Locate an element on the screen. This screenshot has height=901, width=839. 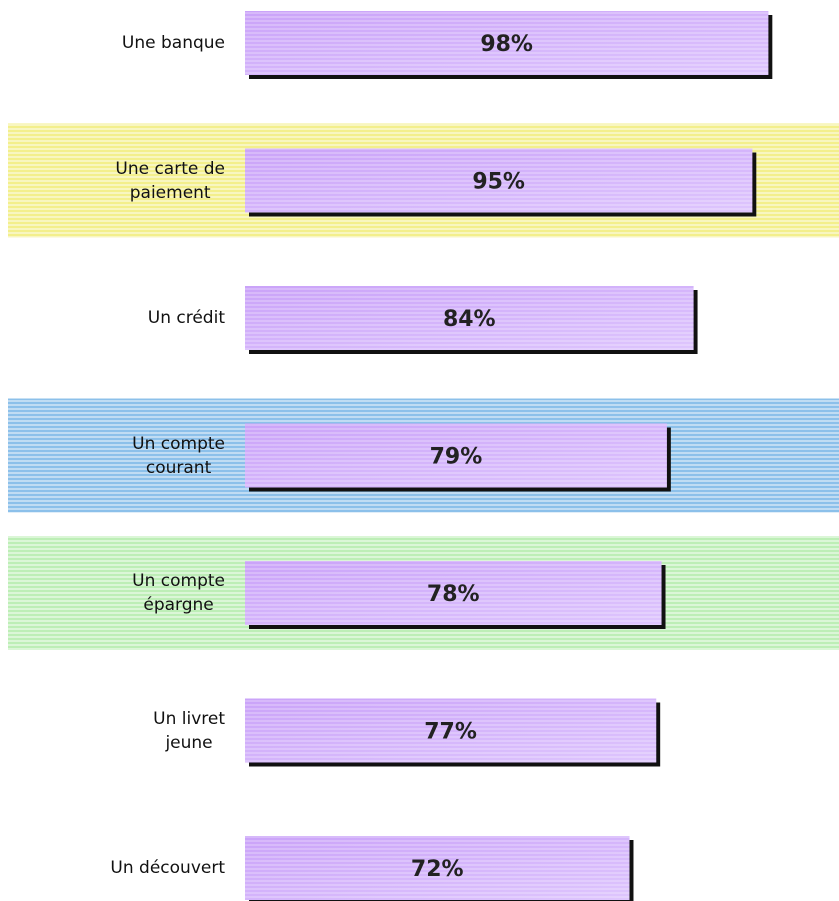
value-label: 98% is located at coordinates (506, 44).